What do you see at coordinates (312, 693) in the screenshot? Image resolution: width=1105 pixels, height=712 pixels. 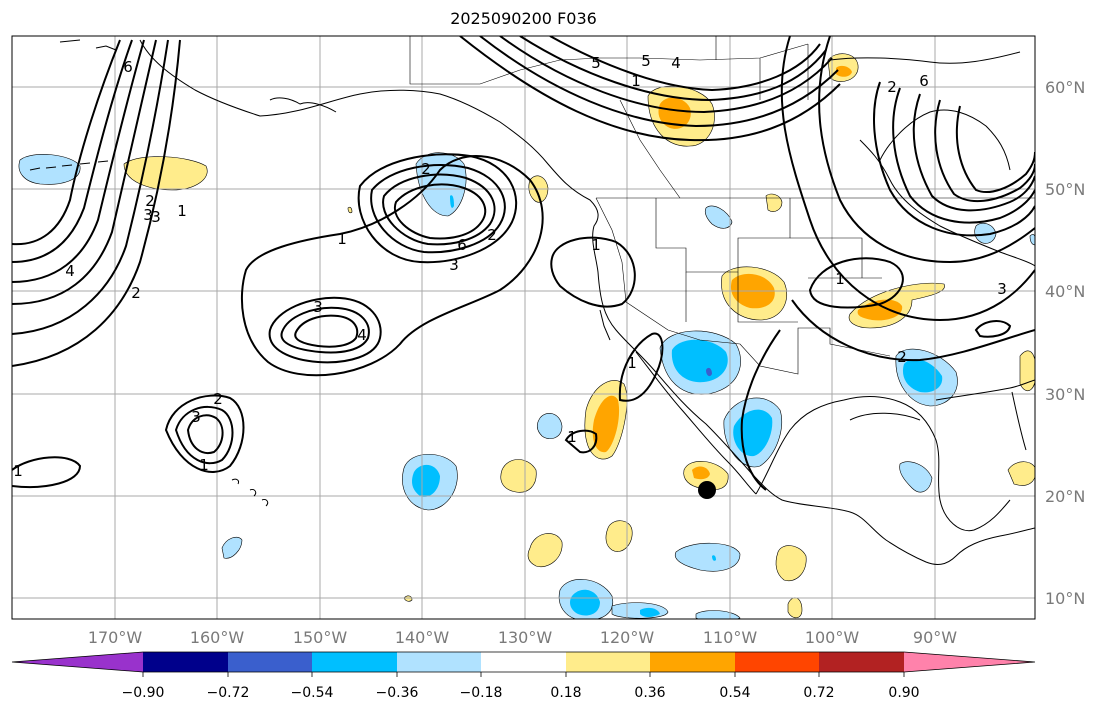 I see `colorbar-tick-label: −0.54` at bounding box center [312, 693].